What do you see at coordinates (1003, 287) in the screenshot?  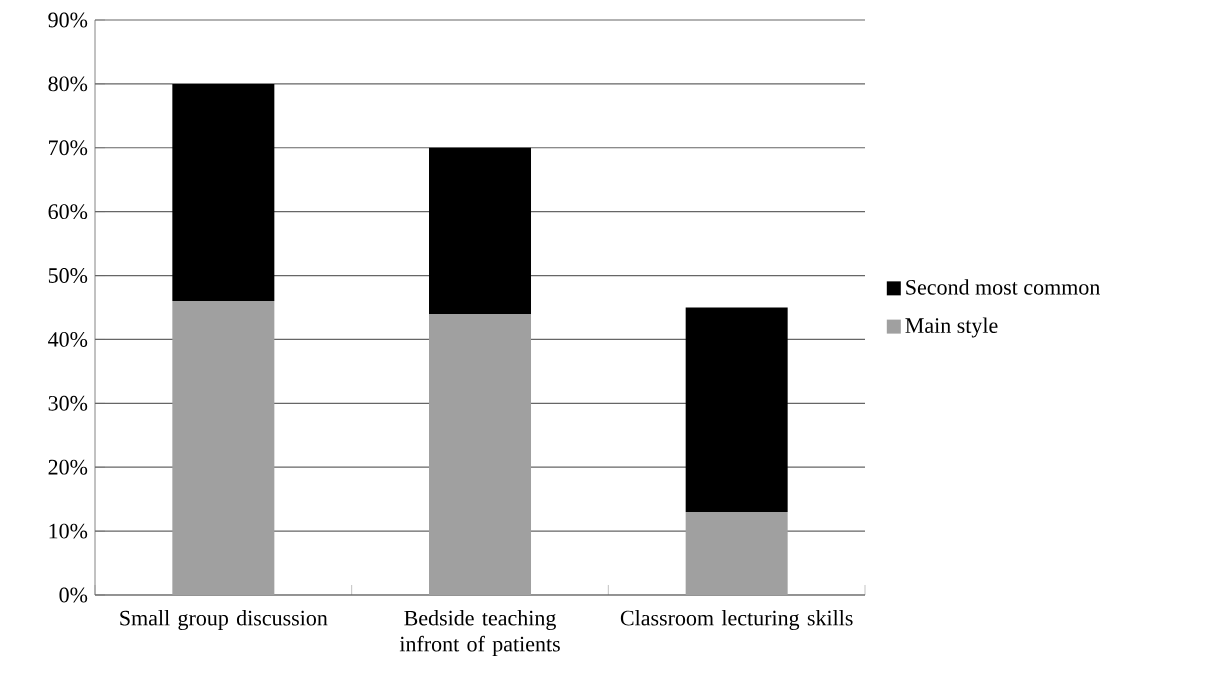 I see `legend-label: Second most common` at bounding box center [1003, 287].